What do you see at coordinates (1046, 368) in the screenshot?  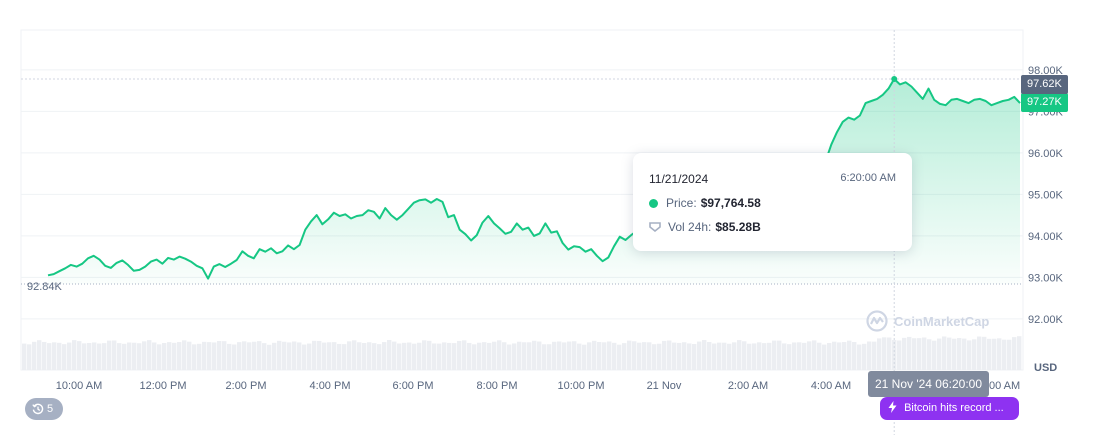 I see `currency-label: USD` at bounding box center [1046, 368].